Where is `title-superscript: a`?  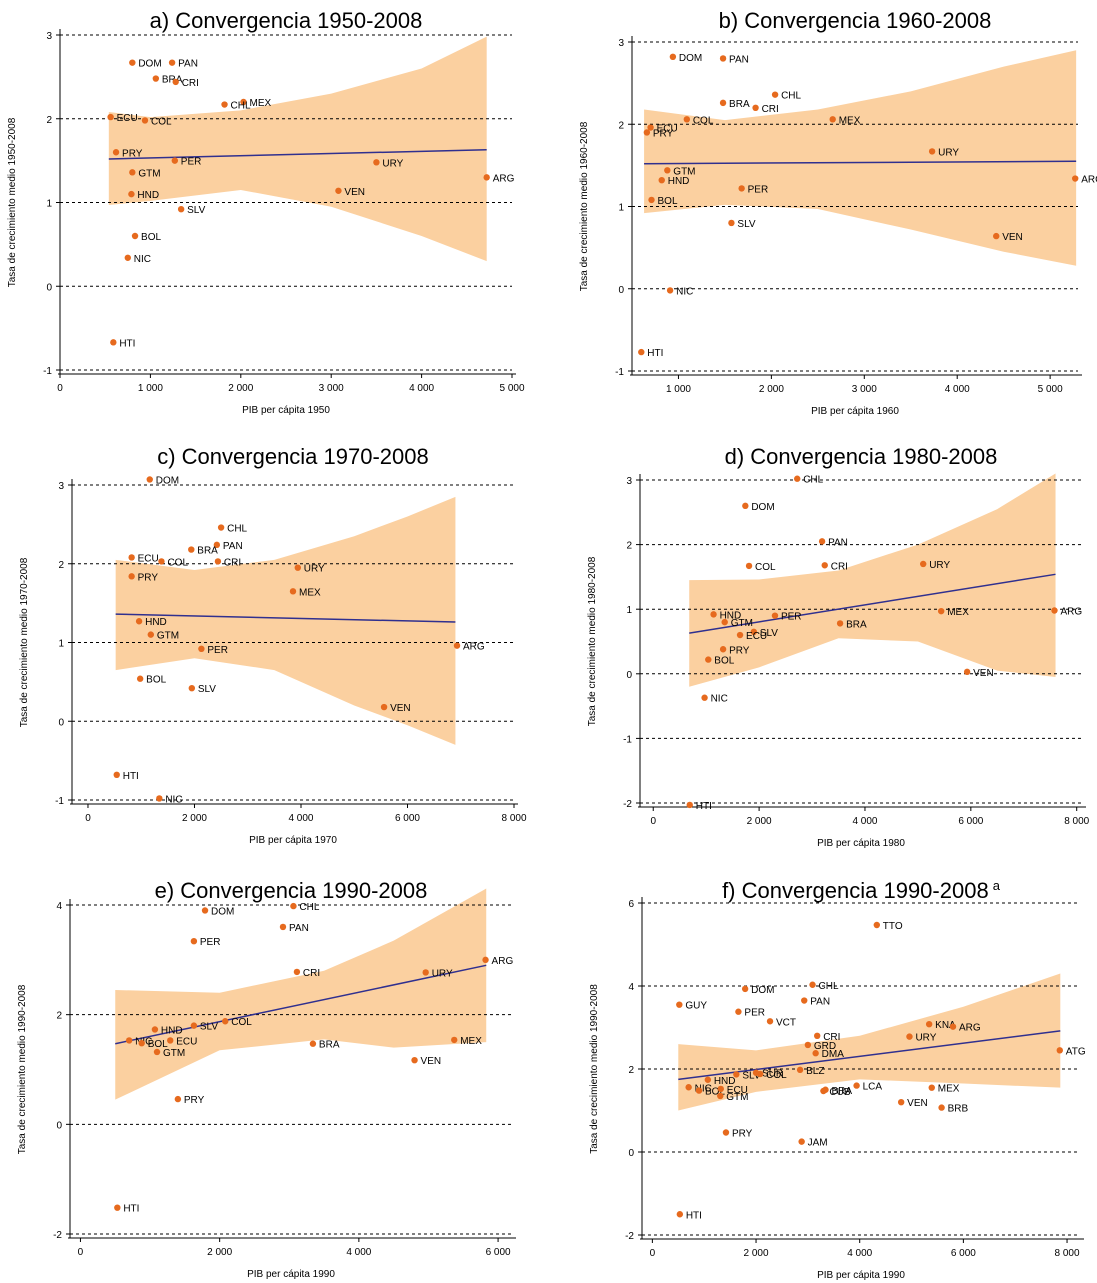 title-superscript: a is located at coordinates (997, 885).